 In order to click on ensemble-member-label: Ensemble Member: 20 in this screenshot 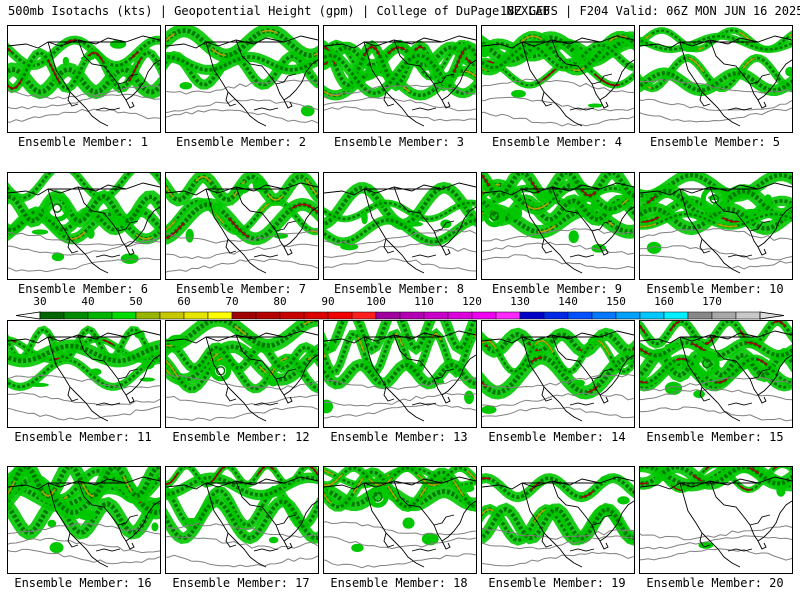, I will do `click(715, 583)`.